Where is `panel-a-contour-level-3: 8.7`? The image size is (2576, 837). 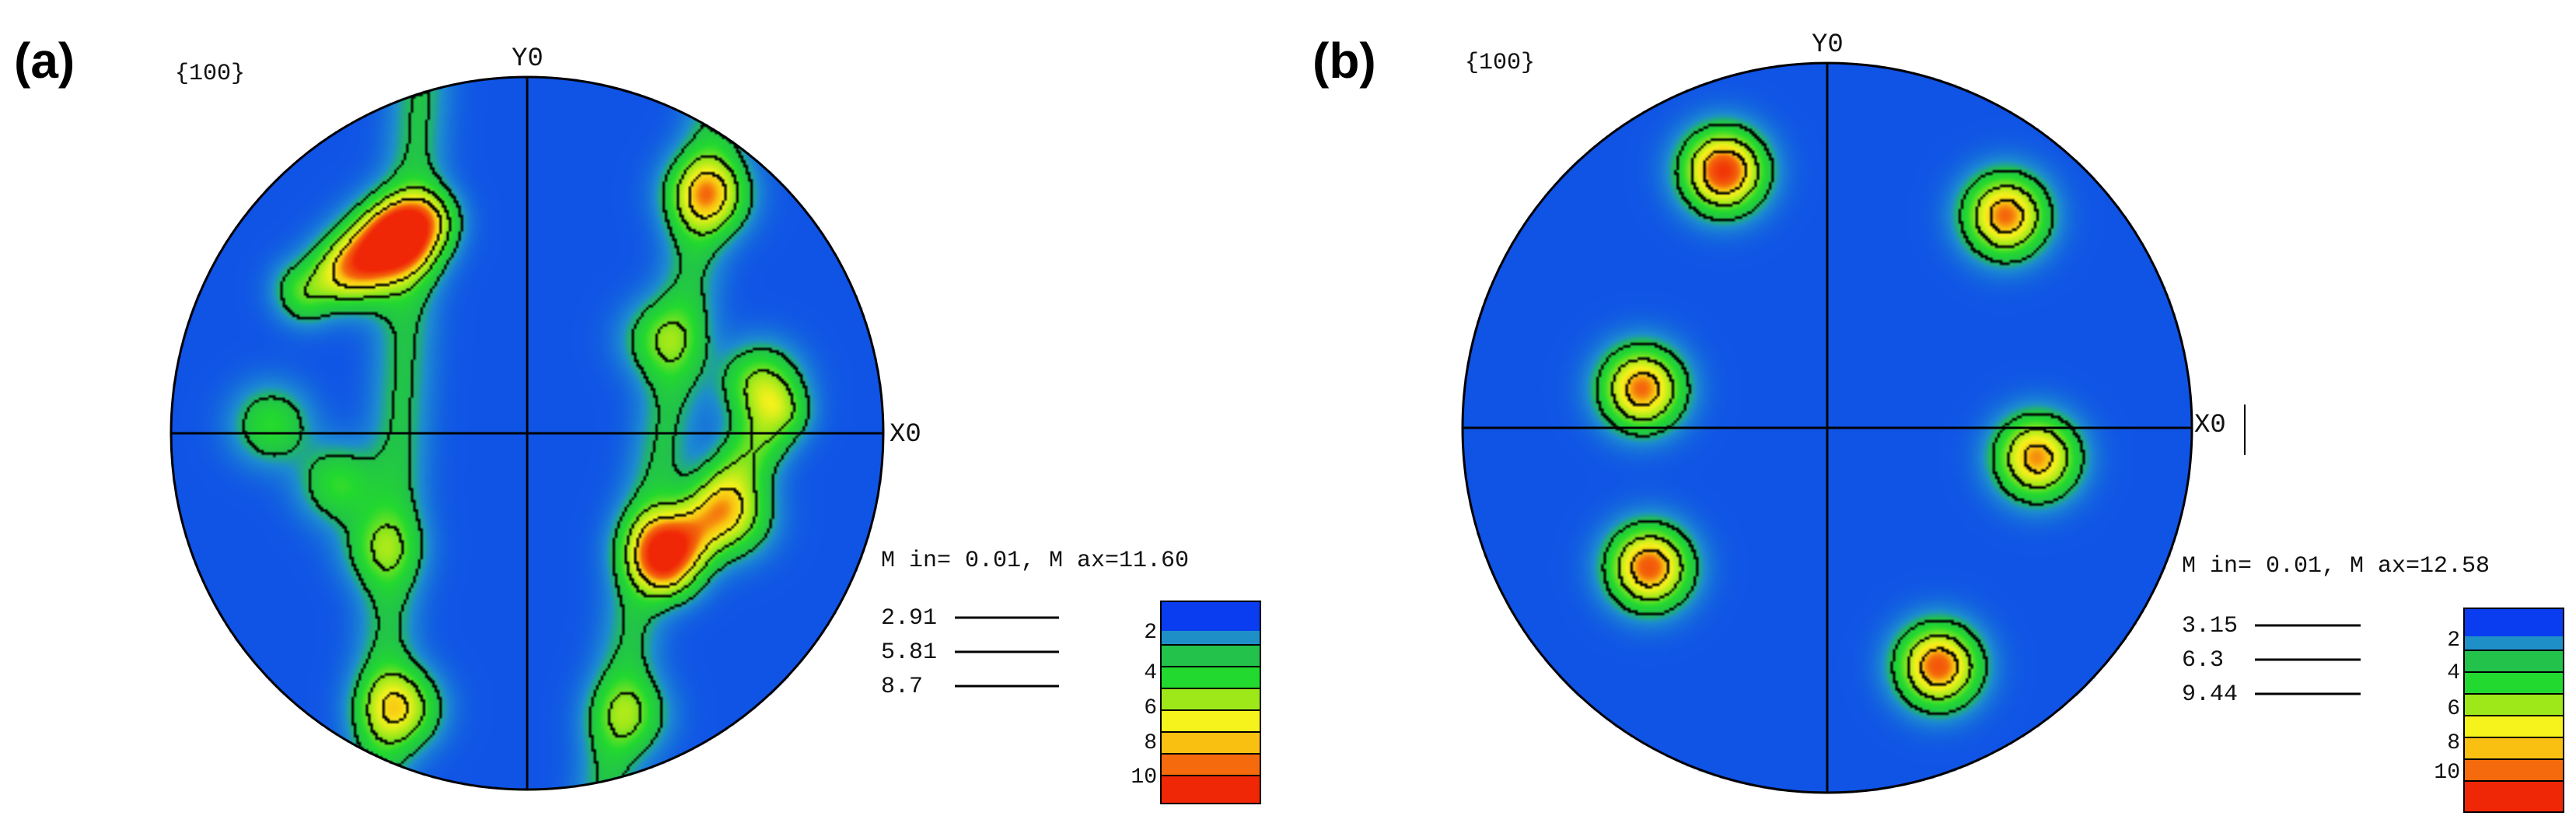
panel-a-contour-level-3: 8.7 is located at coordinates (902, 687).